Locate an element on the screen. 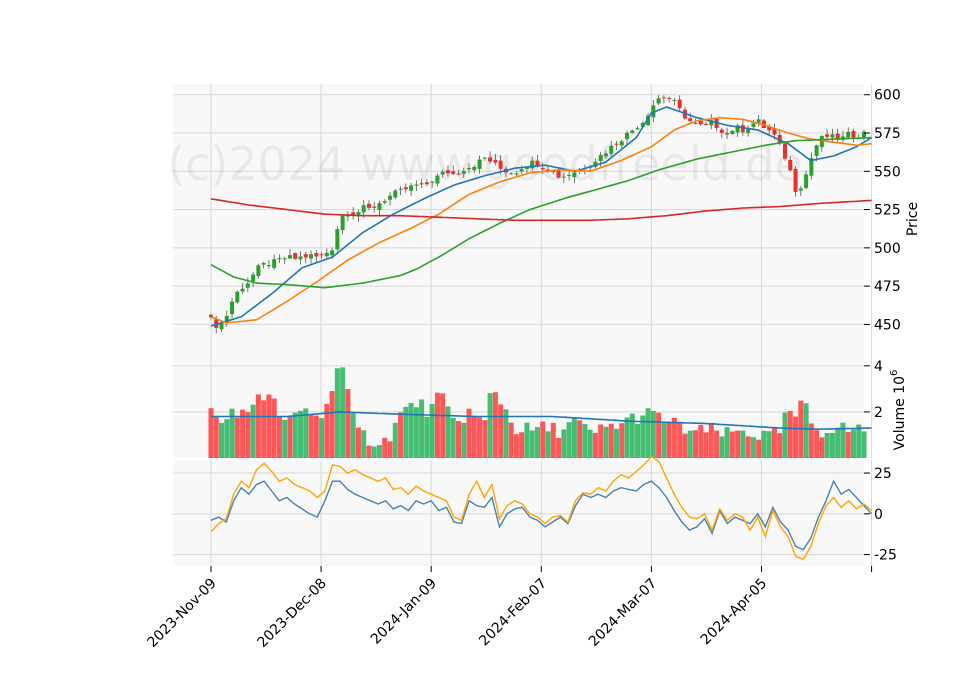 This screenshot has width=960, height=694. price-y-tick-label: 525 is located at coordinates (887, 211).